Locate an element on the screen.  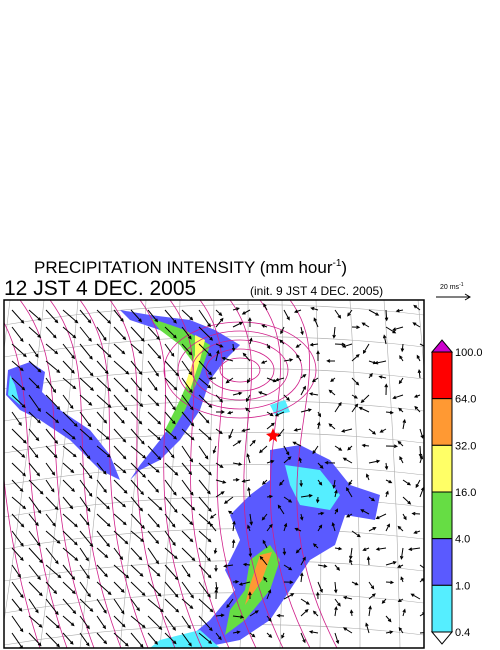
title-text: PRECIPITATION INTENSITY (mm hour is located at coordinates (183, 267).